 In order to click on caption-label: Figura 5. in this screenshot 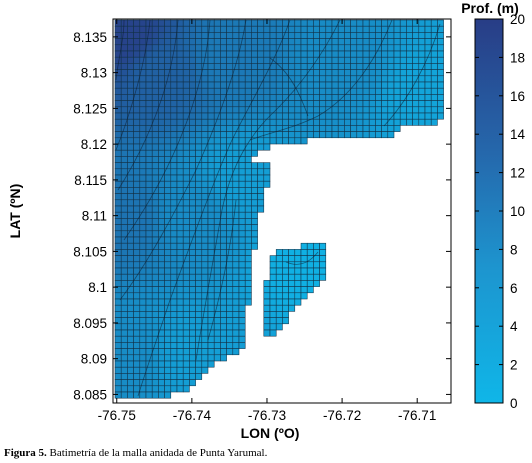, I will do `click(25, 453)`.